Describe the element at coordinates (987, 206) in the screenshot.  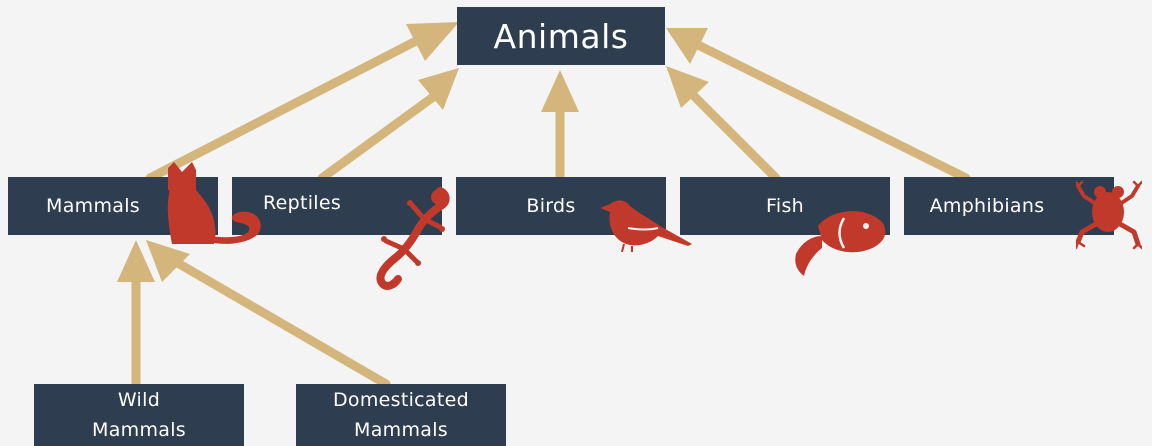
I see `node-amphibians-label: Amphibians` at that location.